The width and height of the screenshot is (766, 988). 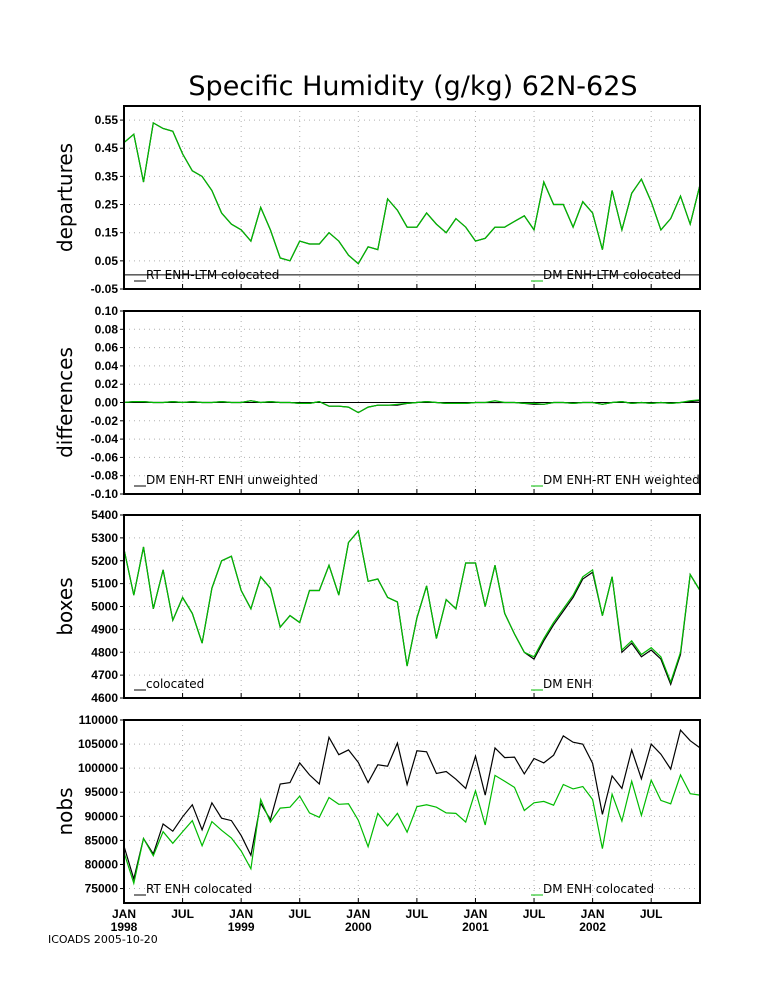 What do you see at coordinates (107, 384) in the screenshot?
I see `y-tick-label: 0.02` at bounding box center [107, 384].